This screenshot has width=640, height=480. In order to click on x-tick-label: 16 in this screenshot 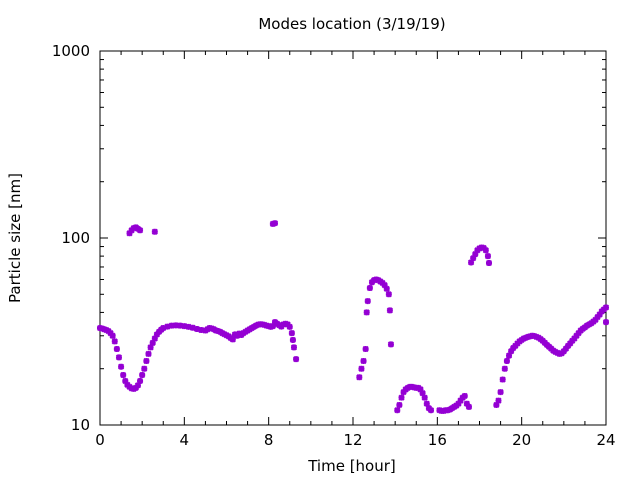, I will do `click(437, 440)`.